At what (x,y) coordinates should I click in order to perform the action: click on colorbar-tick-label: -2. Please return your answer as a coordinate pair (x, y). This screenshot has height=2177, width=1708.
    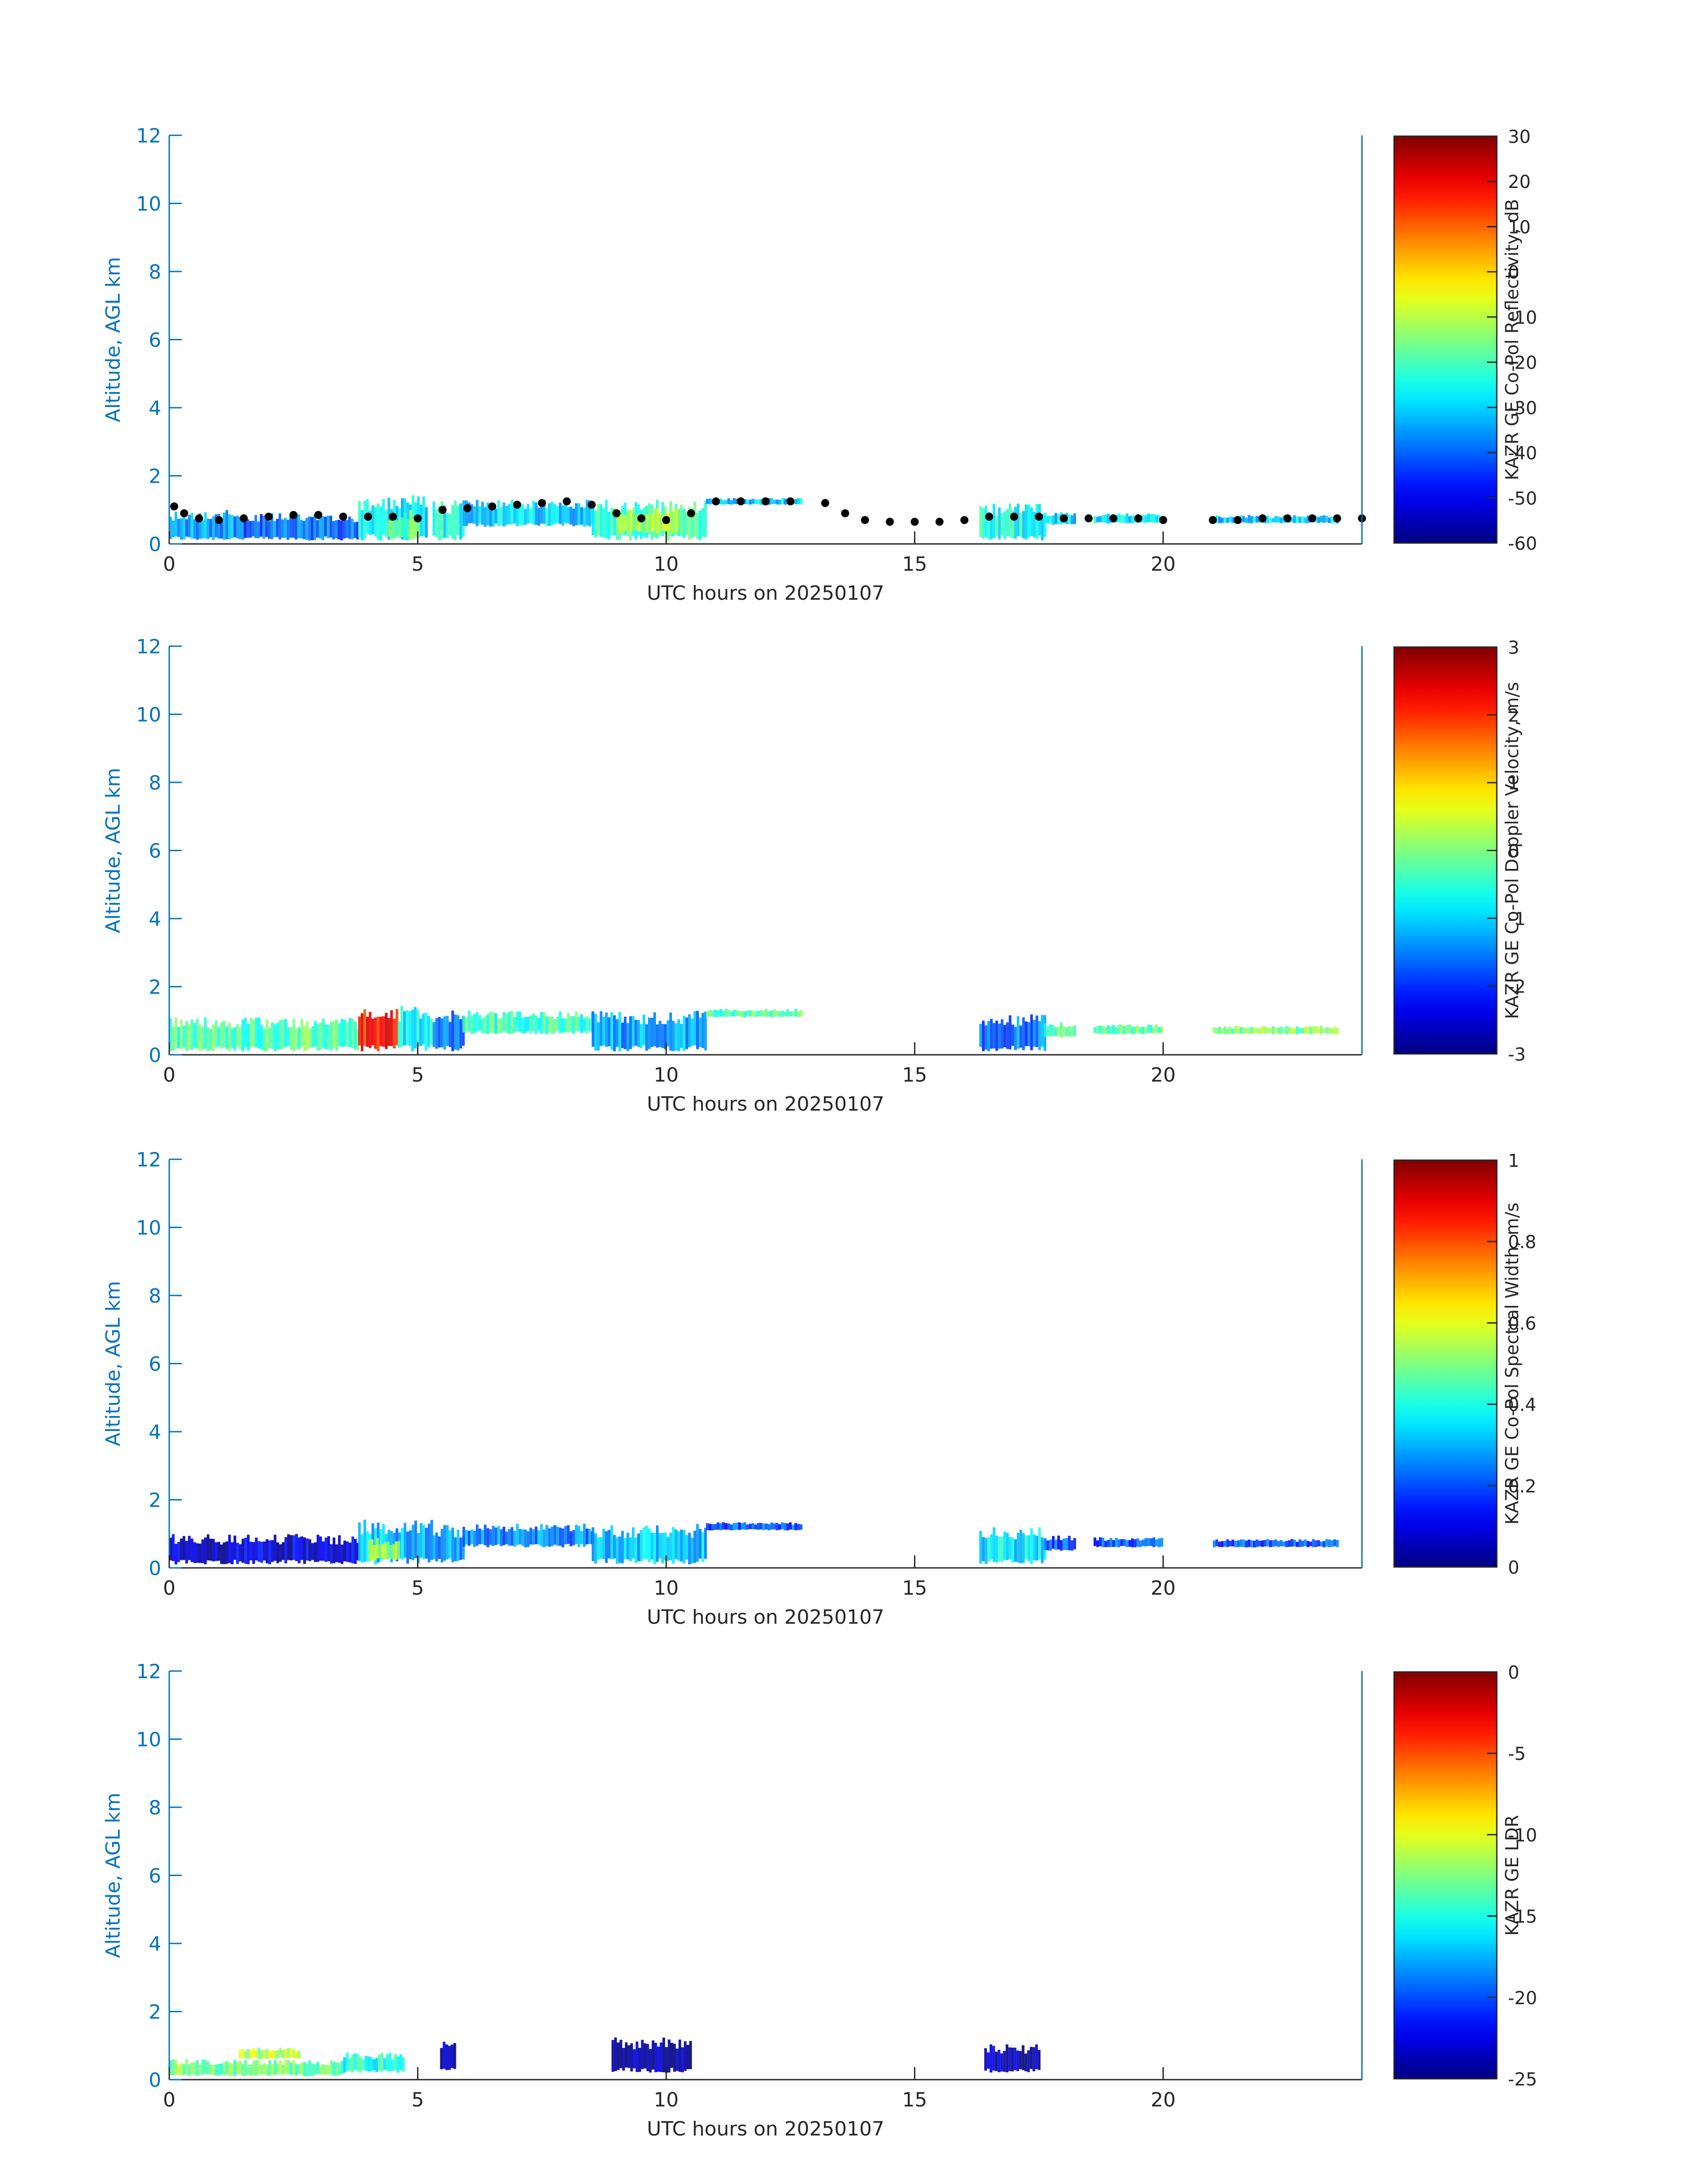
    Looking at the image, I should click on (1517, 987).